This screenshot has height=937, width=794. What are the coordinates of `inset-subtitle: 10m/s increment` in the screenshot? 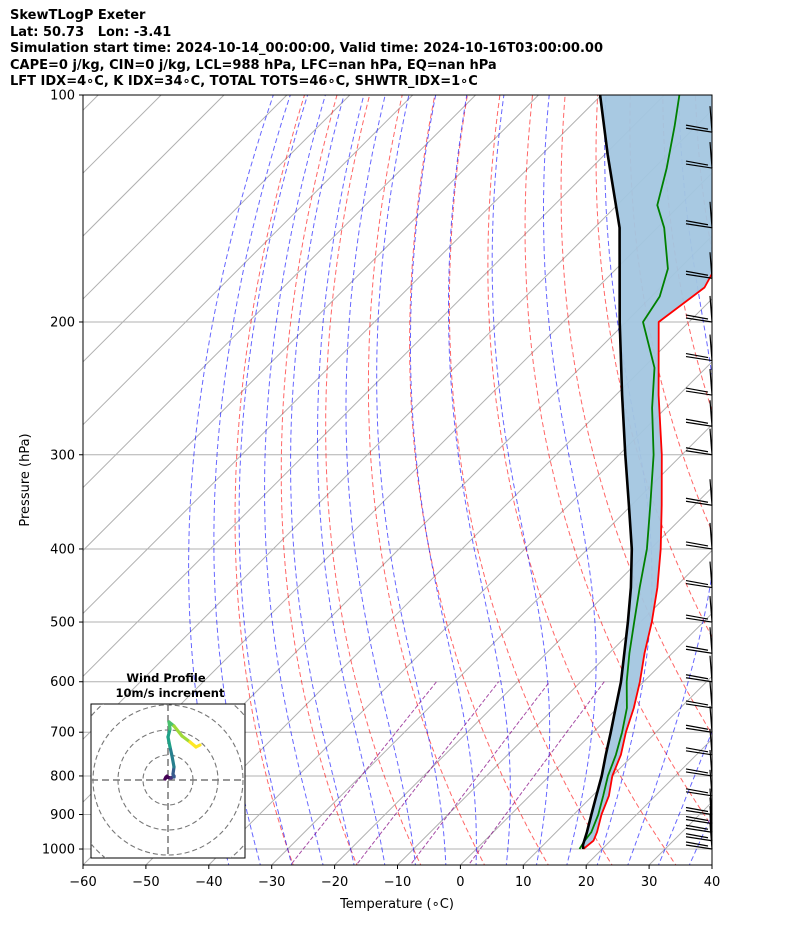 It's located at (170, 693).